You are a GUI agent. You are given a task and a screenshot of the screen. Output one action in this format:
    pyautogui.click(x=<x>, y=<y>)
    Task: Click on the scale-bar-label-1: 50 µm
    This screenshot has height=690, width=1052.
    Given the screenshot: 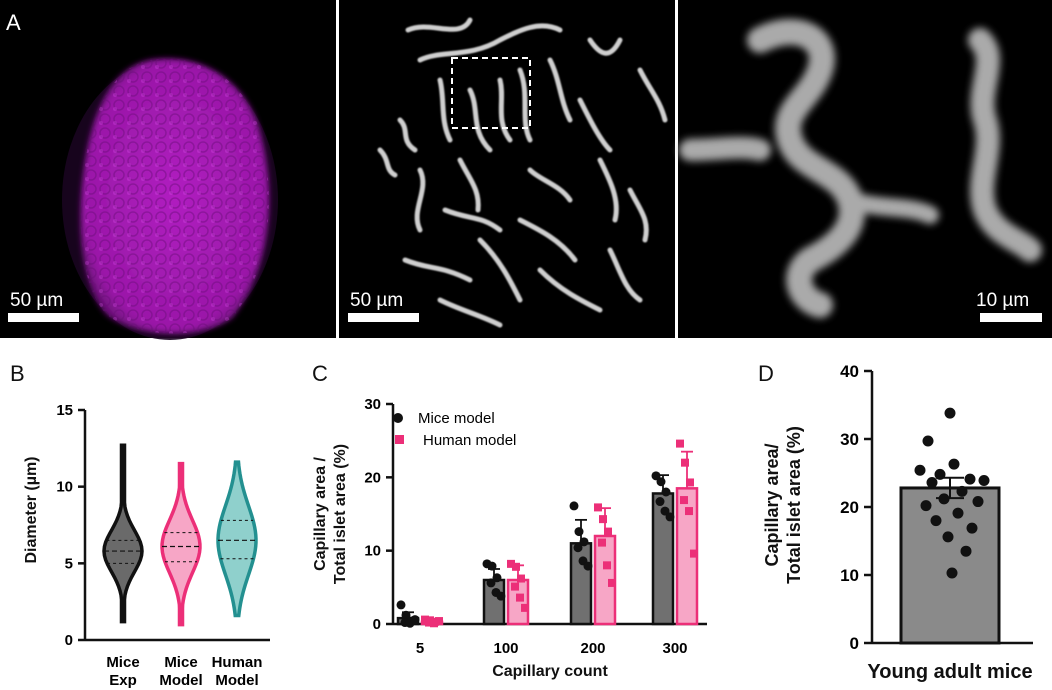 What is the action you would take?
    pyautogui.click(x=36, y=300)
    